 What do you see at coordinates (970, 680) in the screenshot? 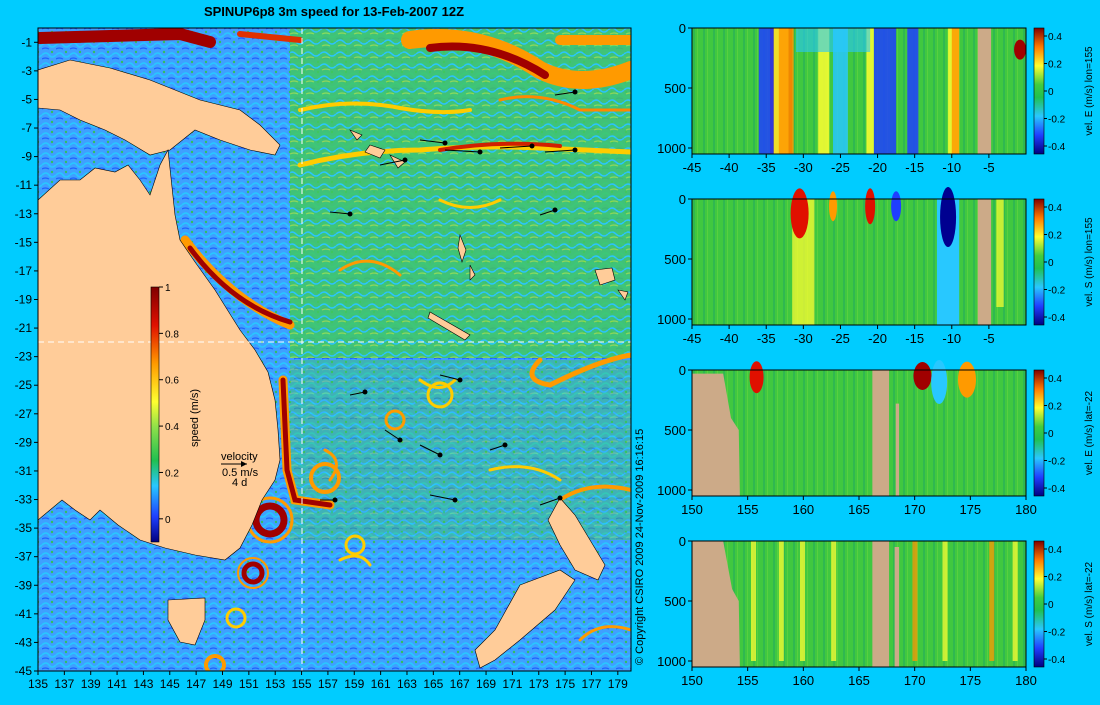
I see `section-x-tick-label: 175` at bounding box center [970, 680].